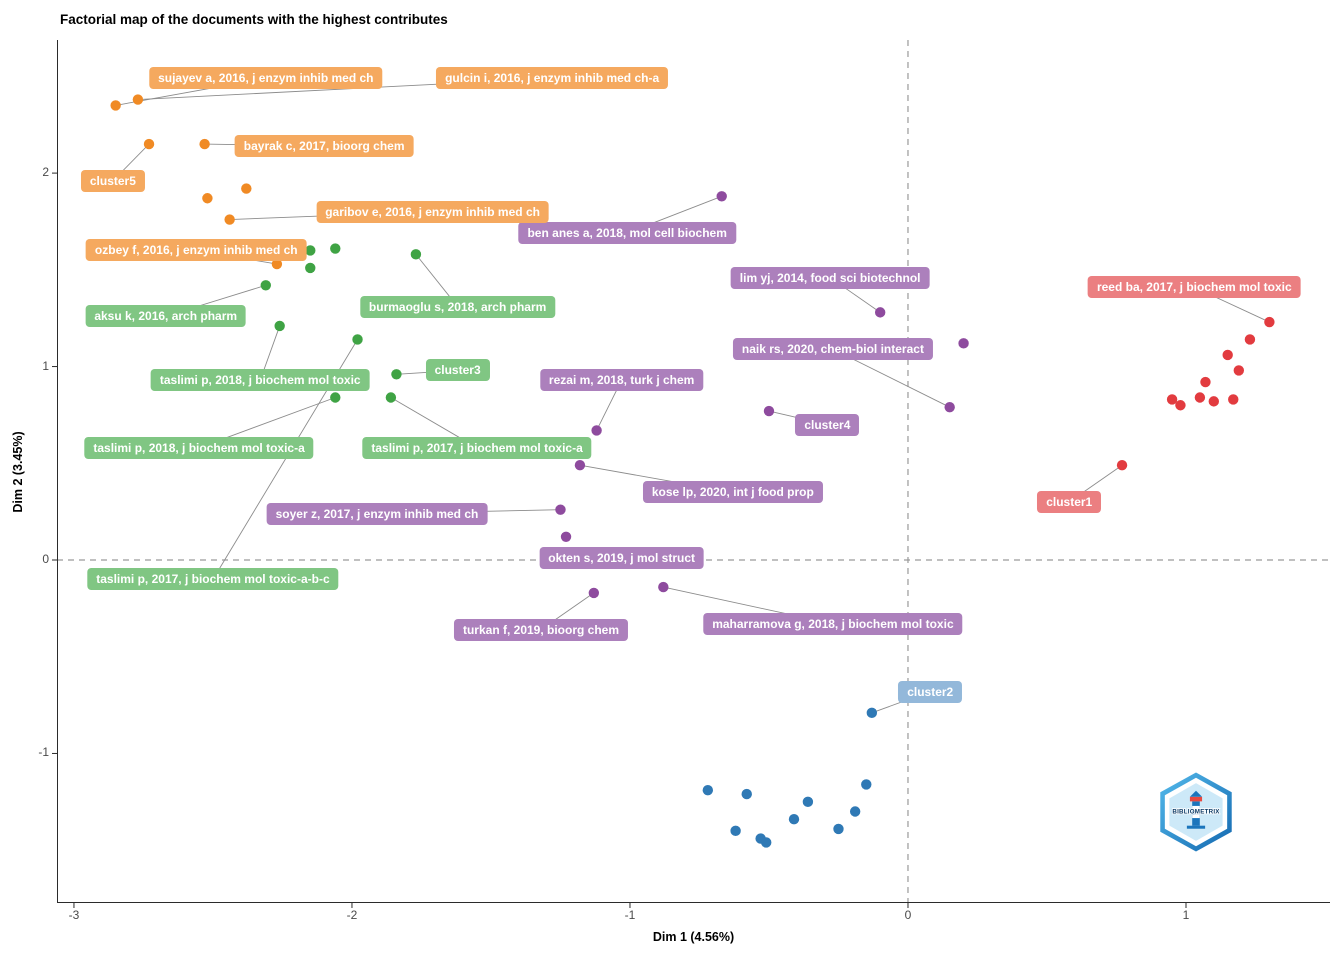 This screenshot has height=960, width=1344. I want to click on doc-label: aksu k, 2016, arch pharm, so click(166, 316).